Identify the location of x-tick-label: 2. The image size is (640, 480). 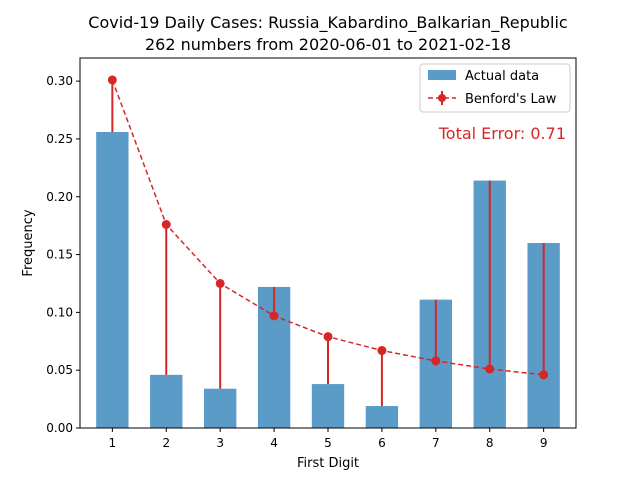
(166, 443).